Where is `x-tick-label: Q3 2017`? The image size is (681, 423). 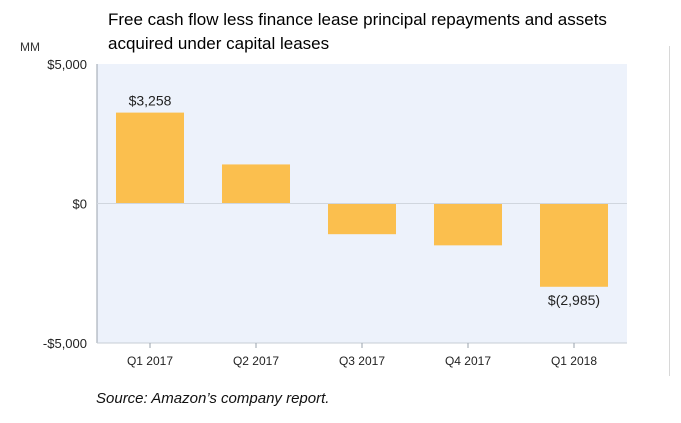 x-tick-label: Q3 2017 is located at coordinates (362, 361).